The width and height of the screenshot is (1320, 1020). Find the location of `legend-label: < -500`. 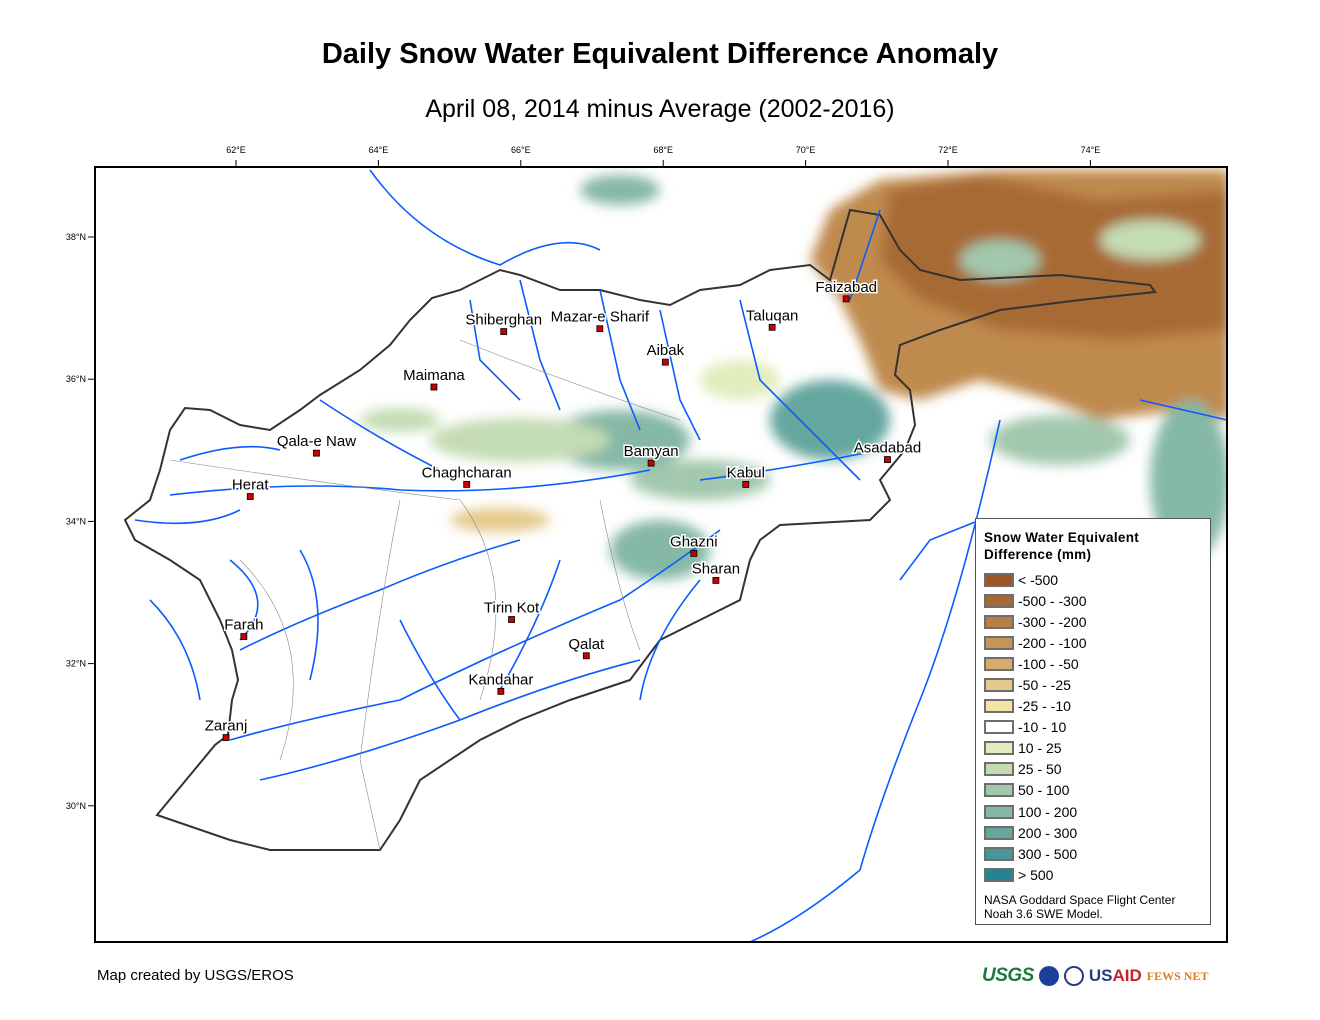

legend-label: < -500 is located at coordinates (1038, 579).